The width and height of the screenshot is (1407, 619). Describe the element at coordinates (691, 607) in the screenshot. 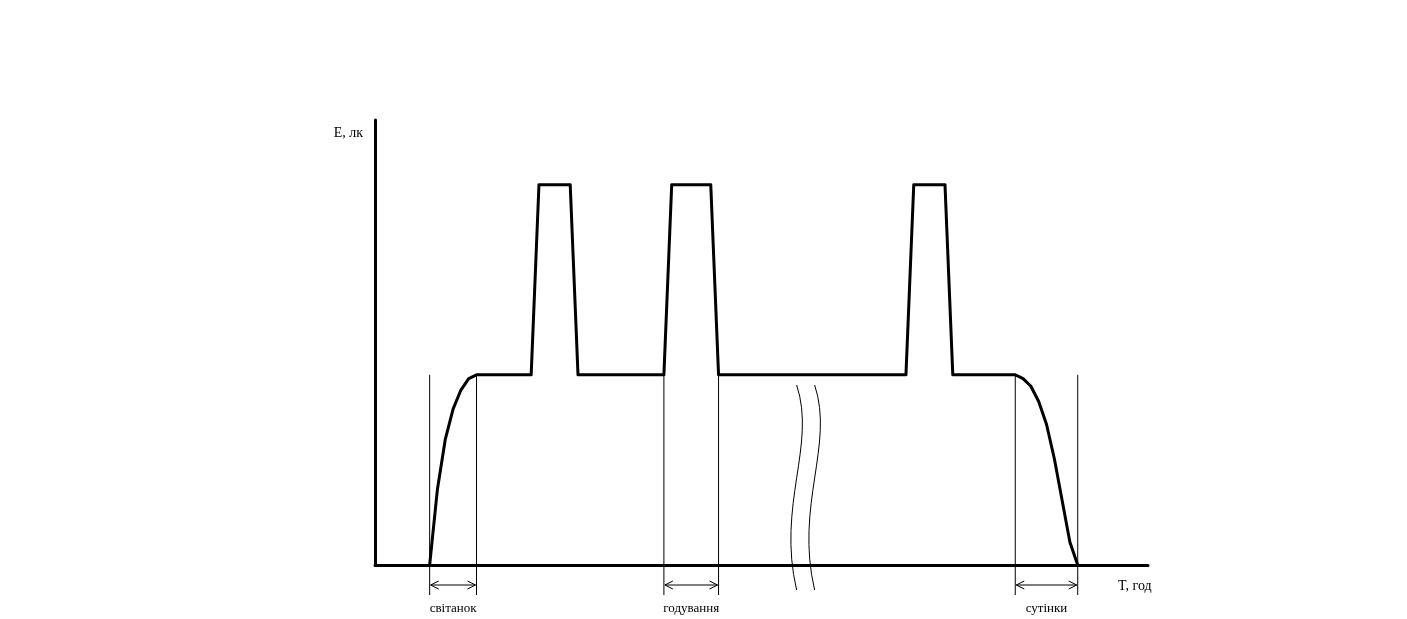

I see `text: годування` at that location.